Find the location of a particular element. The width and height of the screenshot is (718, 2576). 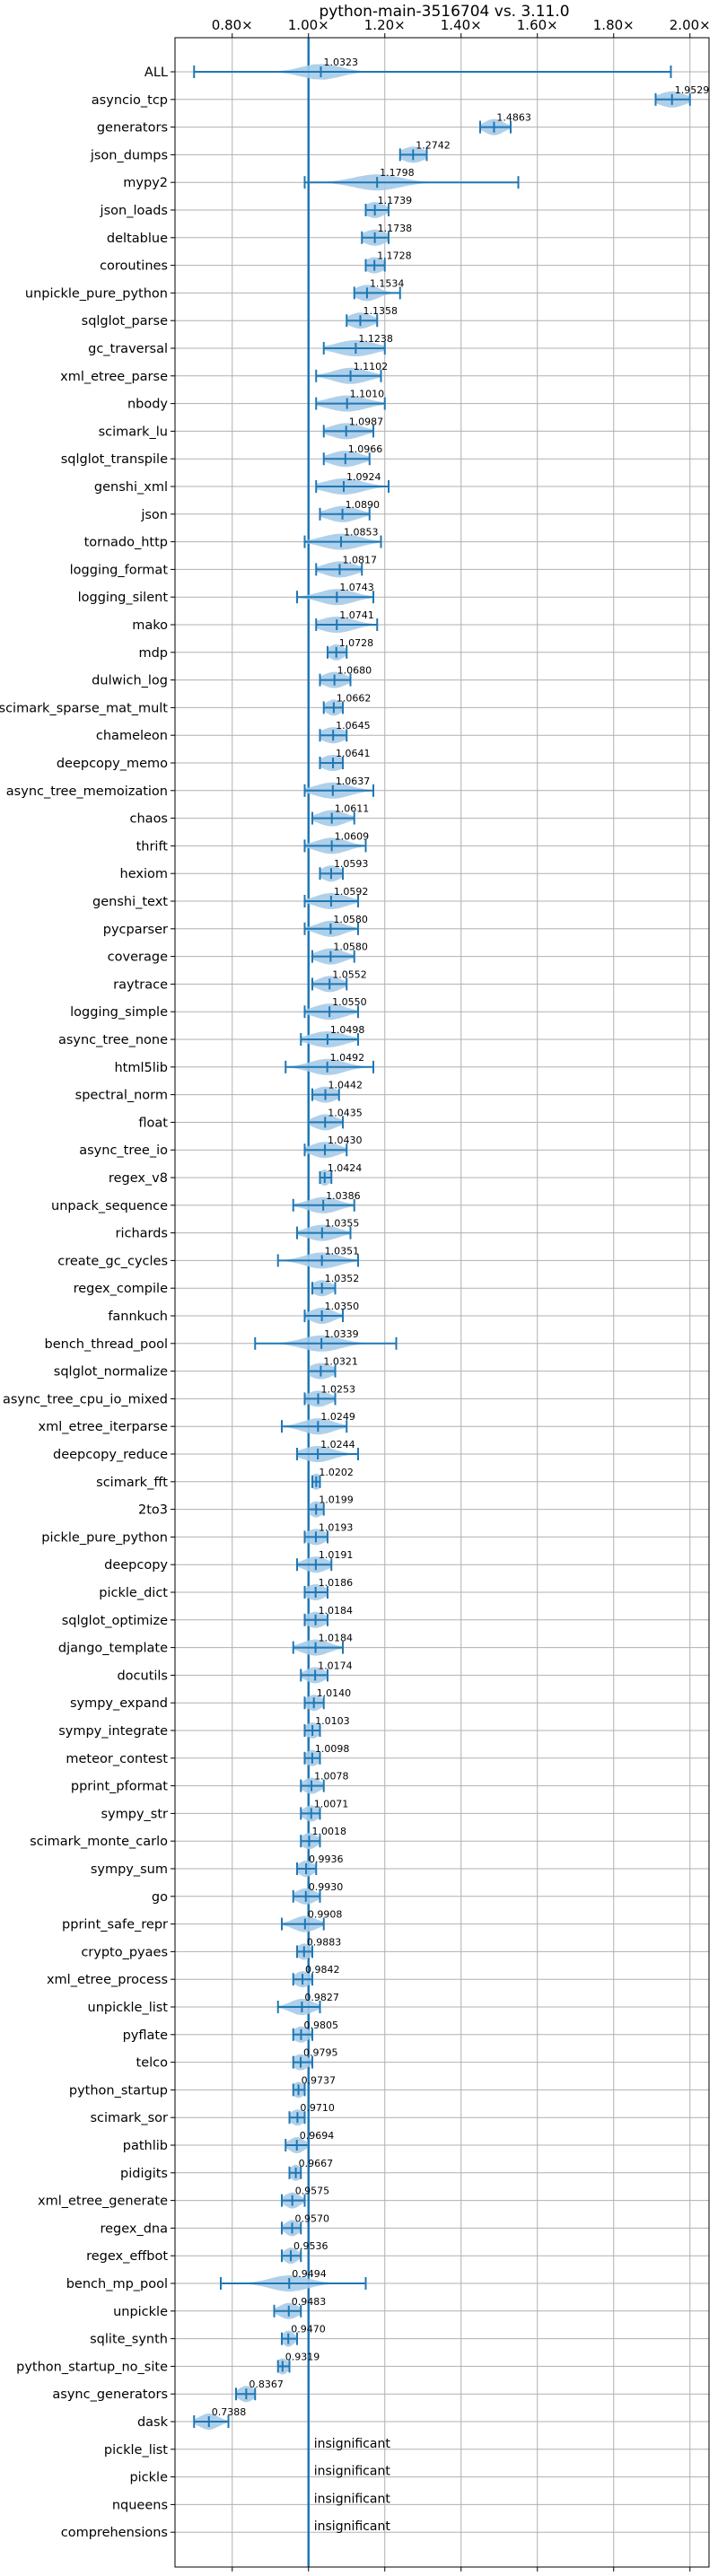

value-label: 1.0186 is located at coordinates (336, 1583).